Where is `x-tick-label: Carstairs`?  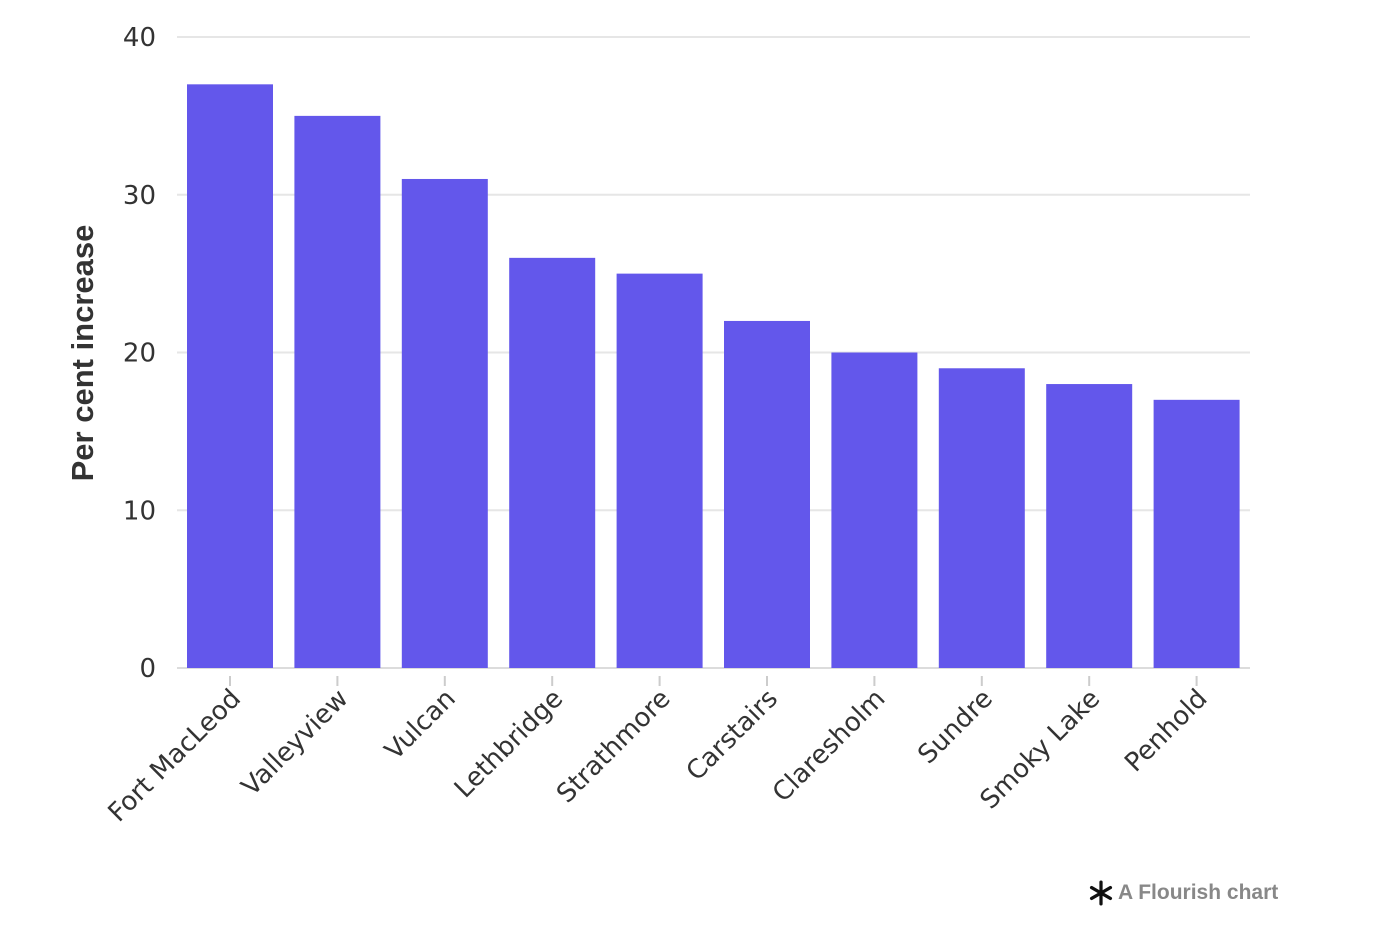 x-tick-label: Carstairs is located at coordinates (732, 735).